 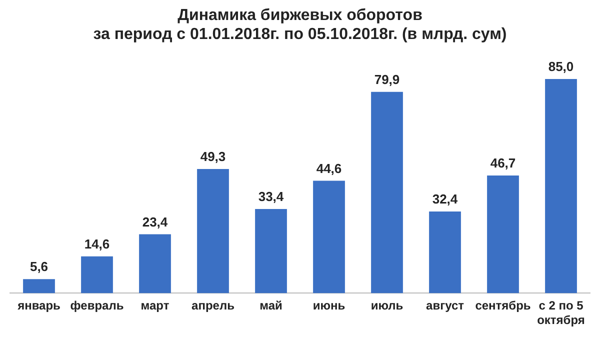 What do you see at coordinates (387, 305) in the screenshot?
I see `x-tick-label: июль` at bounding box center [387, 305].